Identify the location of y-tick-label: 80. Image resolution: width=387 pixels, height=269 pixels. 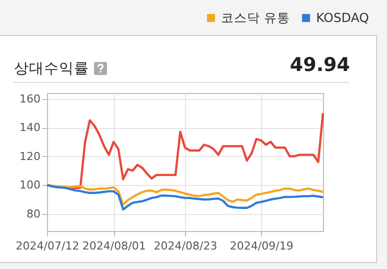
(33, 213).